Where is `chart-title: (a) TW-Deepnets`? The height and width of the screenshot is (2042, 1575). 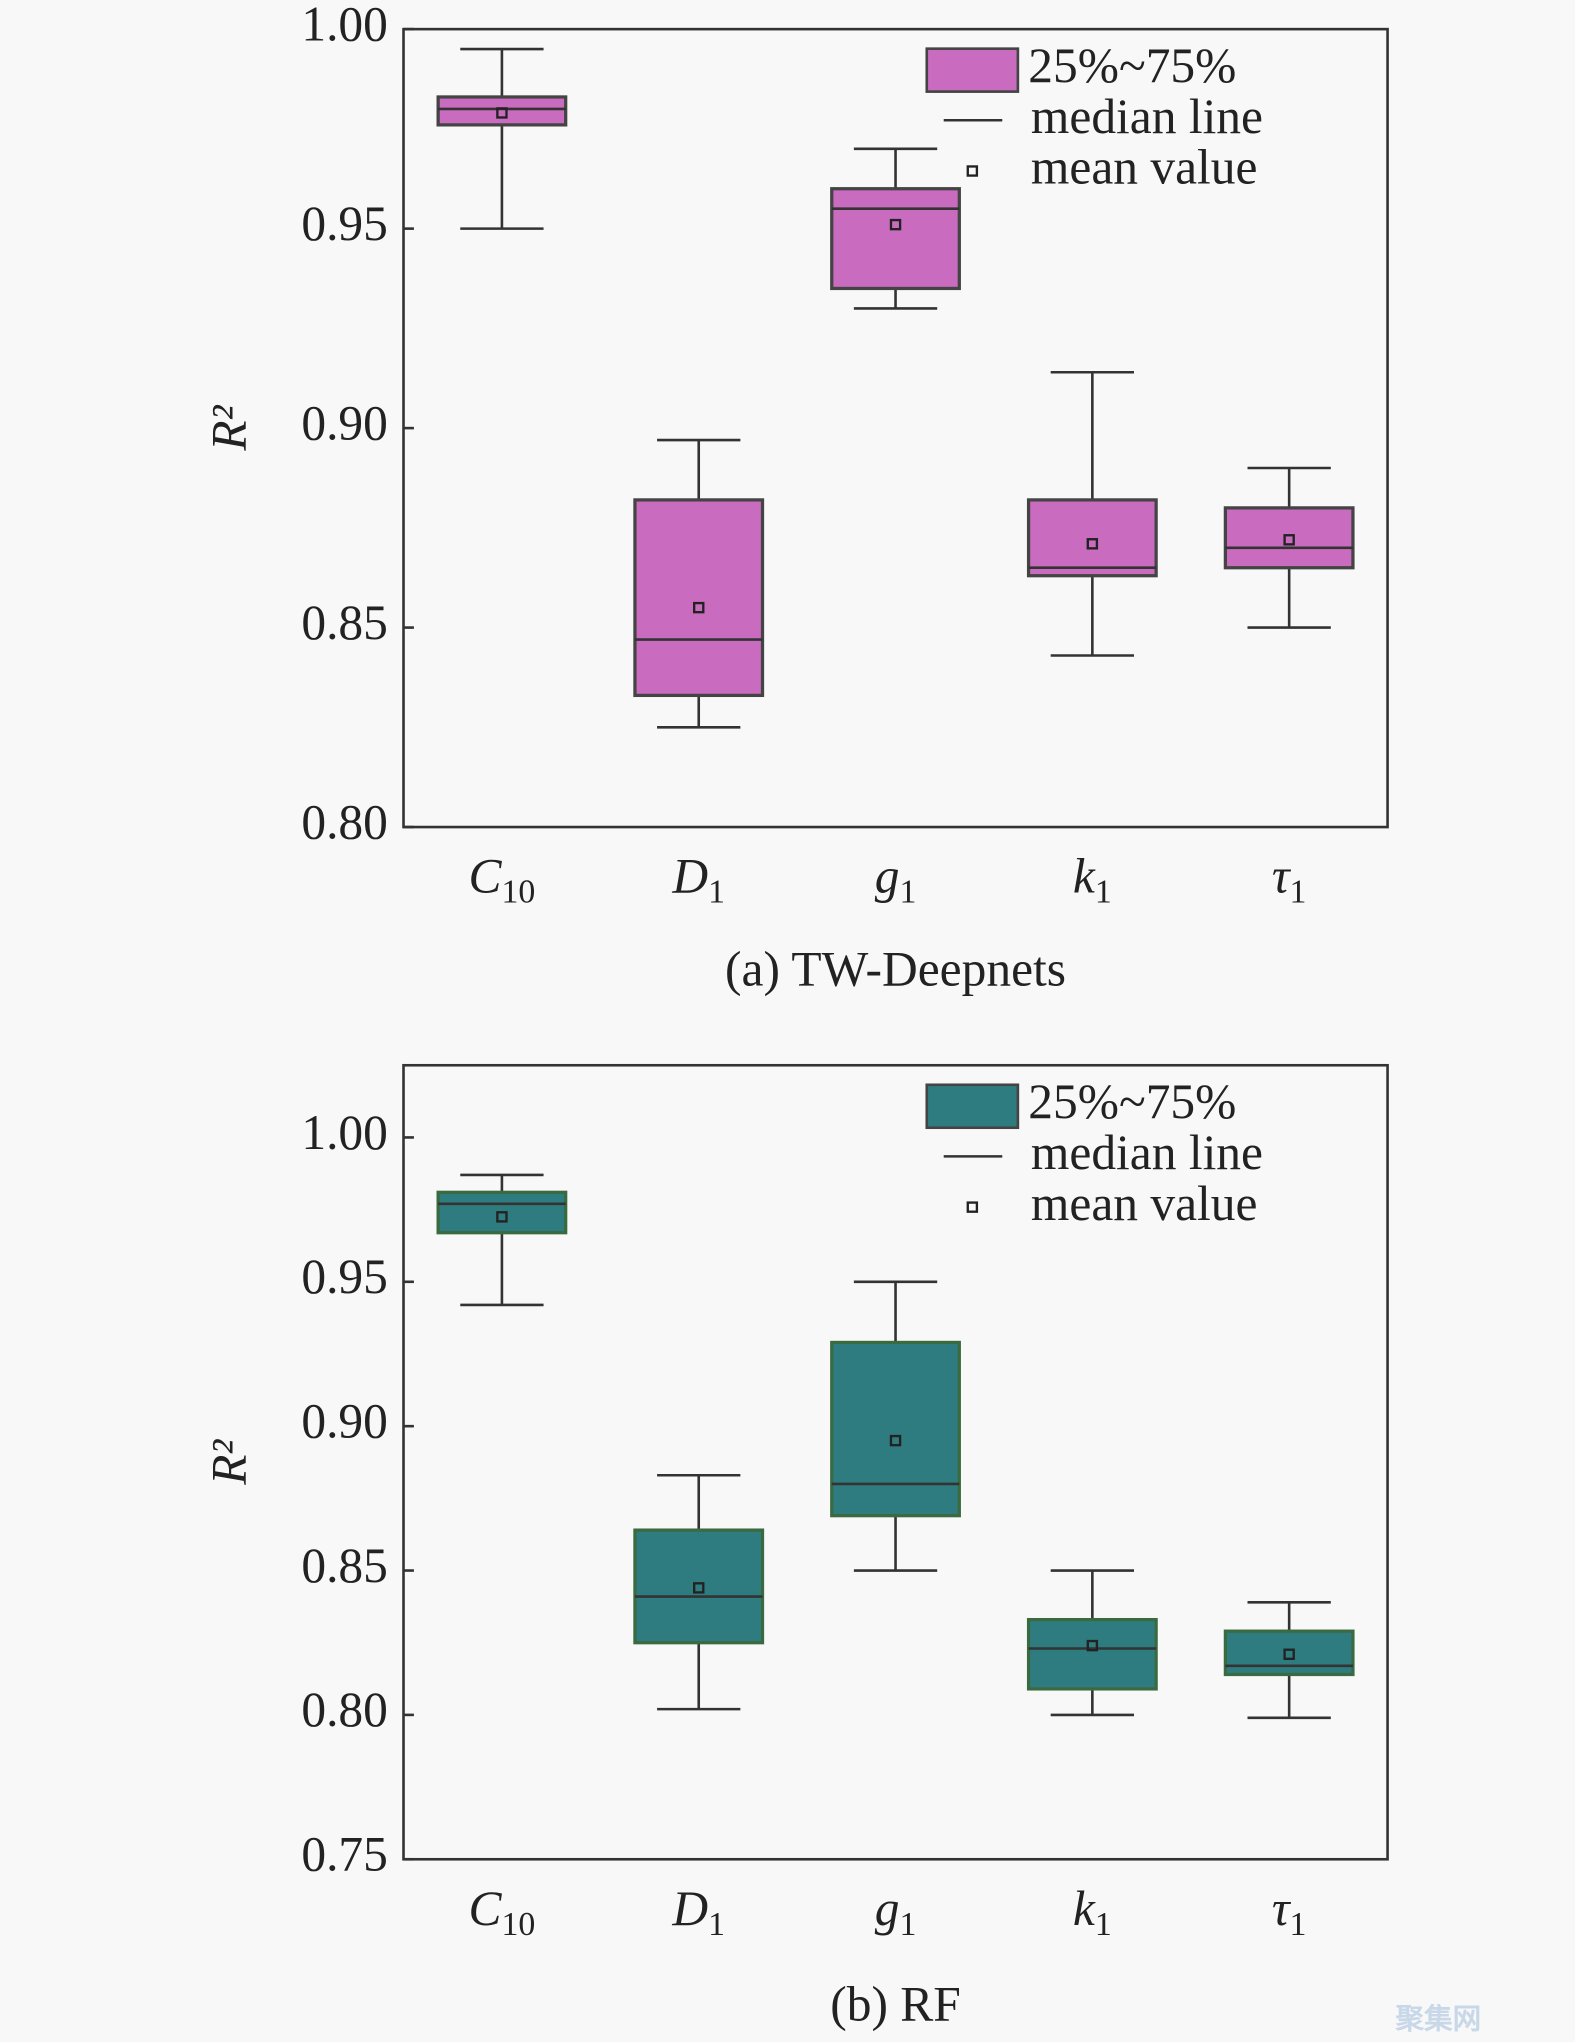 chart-title: (a) TW-Deepnets is located at coordinates (895, 968).